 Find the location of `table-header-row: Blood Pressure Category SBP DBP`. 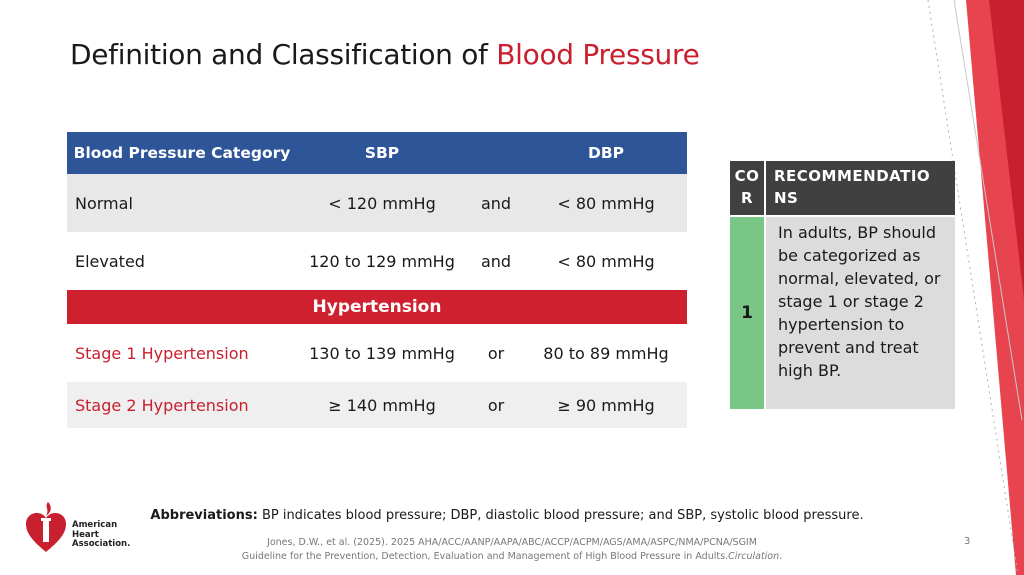

table-header-row: Blood Pressure Category SBP DBP is located at coordinates (377, 153).